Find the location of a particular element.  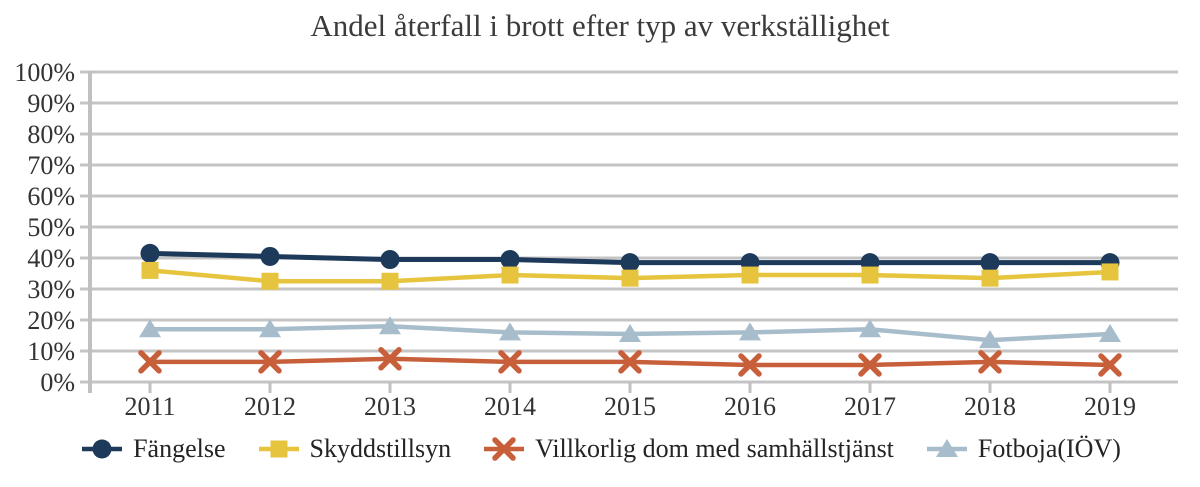

series-fotboja-iov is located at coordinates (630, 332).